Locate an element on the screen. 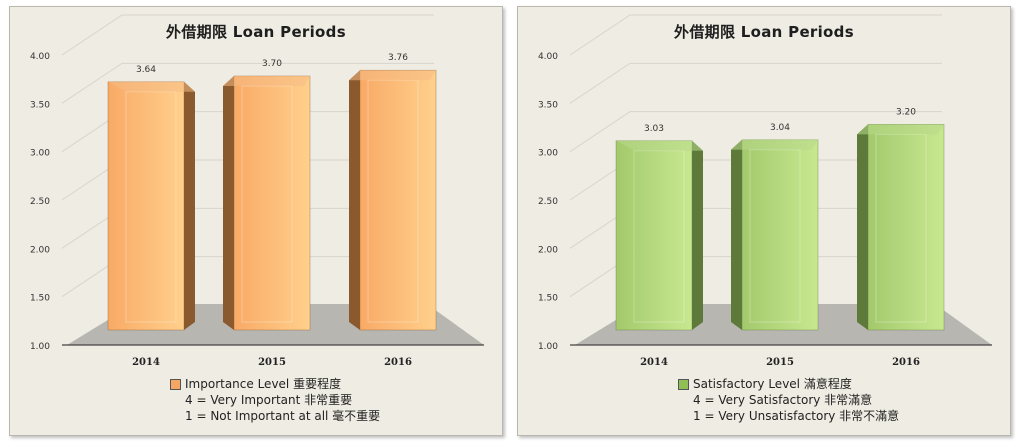 Image resolution: width=1024 pixels, height=446 pixels. legend-series-label: Satisfactory Level 滿意程度 is located at coordinates (772, 384).